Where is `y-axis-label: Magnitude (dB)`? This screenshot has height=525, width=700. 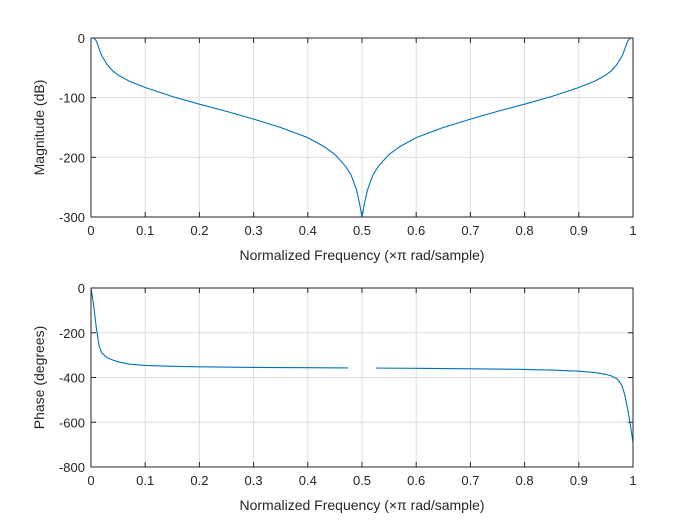
y-axis-label: Magnitude (dB) is located at coordinates (39, 128).